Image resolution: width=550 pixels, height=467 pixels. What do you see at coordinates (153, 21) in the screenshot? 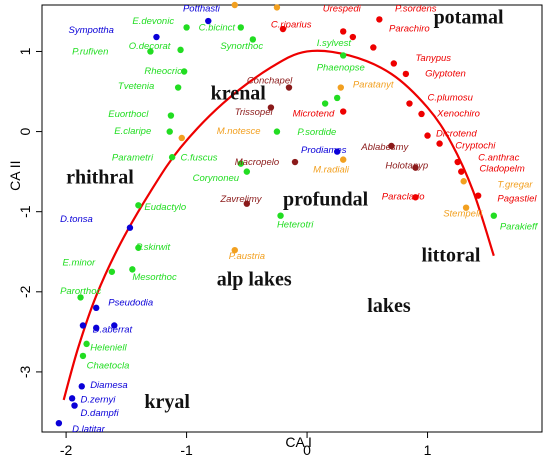
I see `point-label: E.devonic` at bounding box center [153, 21].